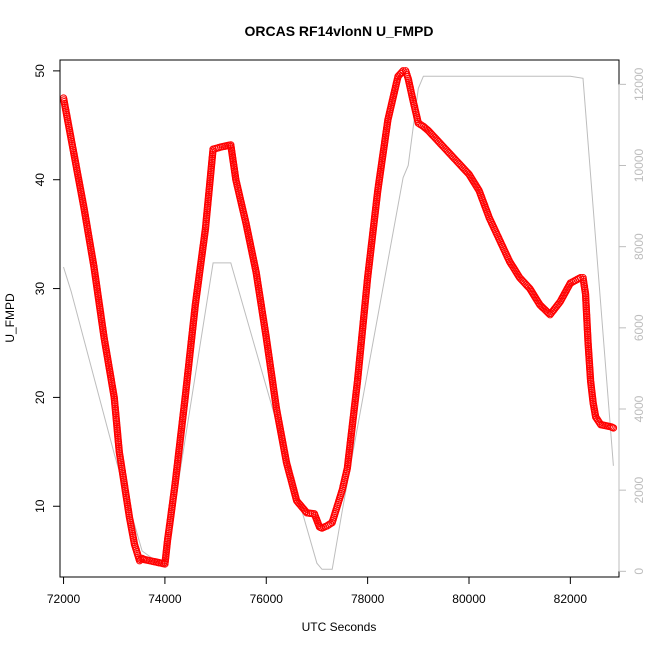 Image resolution: width=650 pixels, height=650 pixels. Describe the element at coordinates (368, 599) in the screenshot. I see `x-tick-label: 78000` at that location.